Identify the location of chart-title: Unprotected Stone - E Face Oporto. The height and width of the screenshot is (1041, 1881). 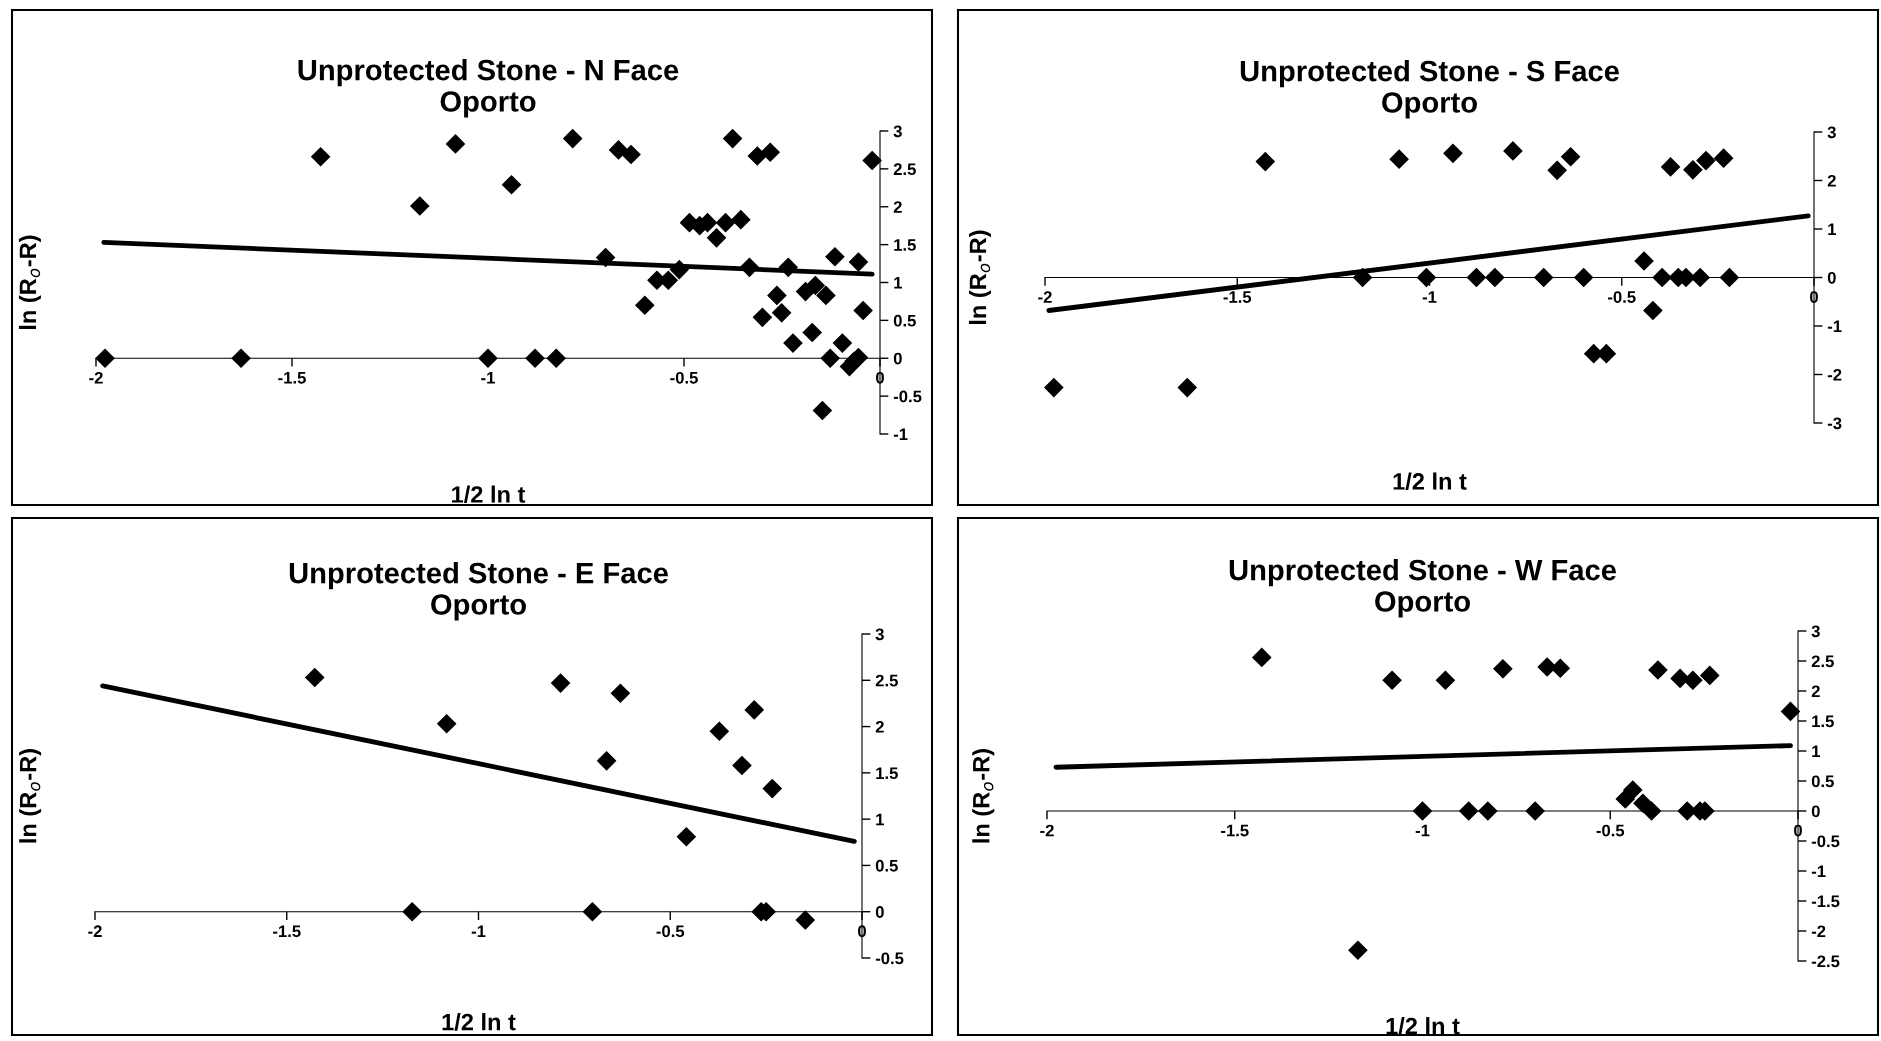
(478, 591).